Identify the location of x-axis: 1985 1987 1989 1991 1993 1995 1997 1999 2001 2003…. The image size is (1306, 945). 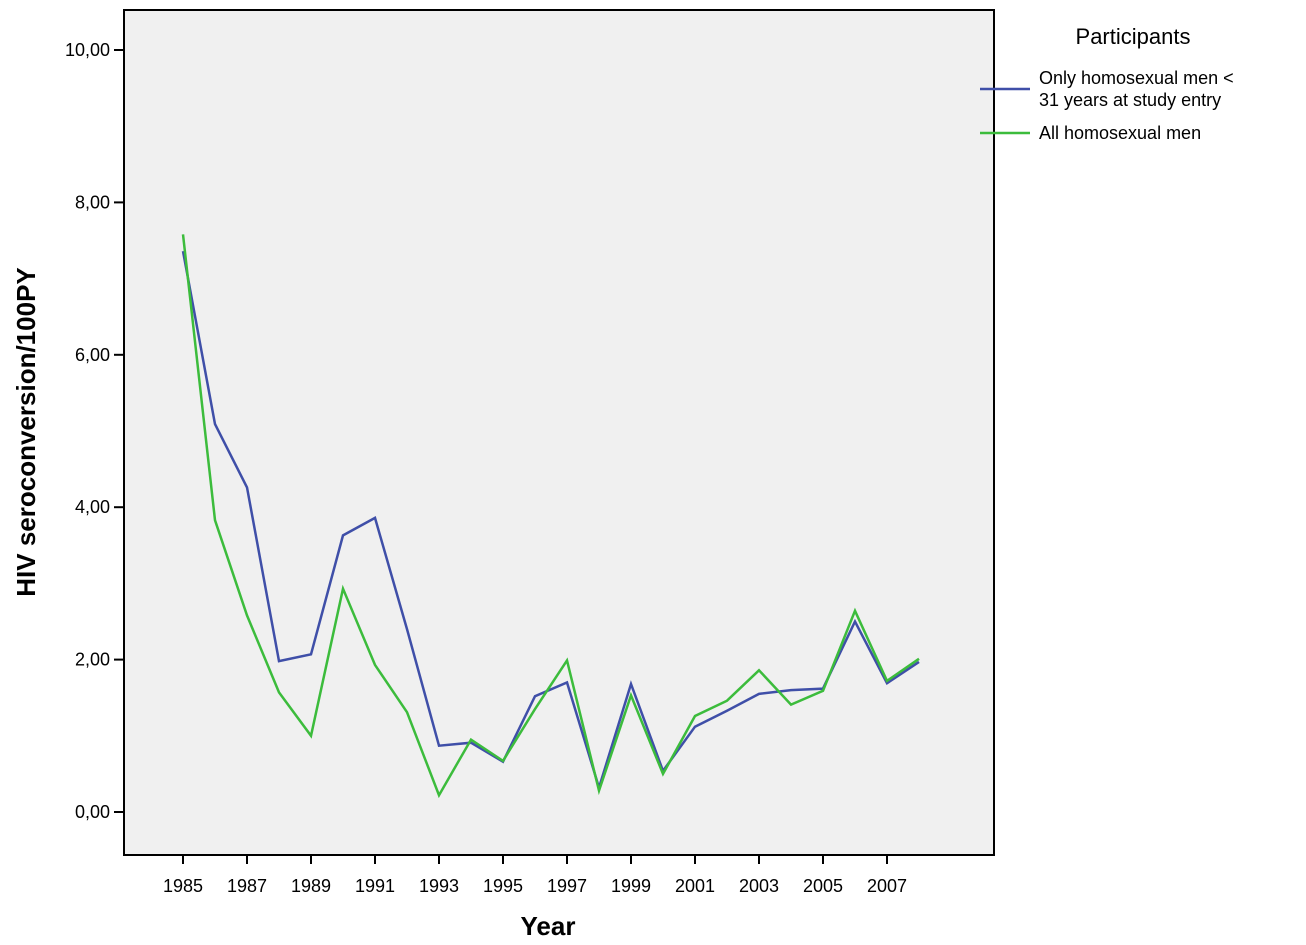
(535, 875).